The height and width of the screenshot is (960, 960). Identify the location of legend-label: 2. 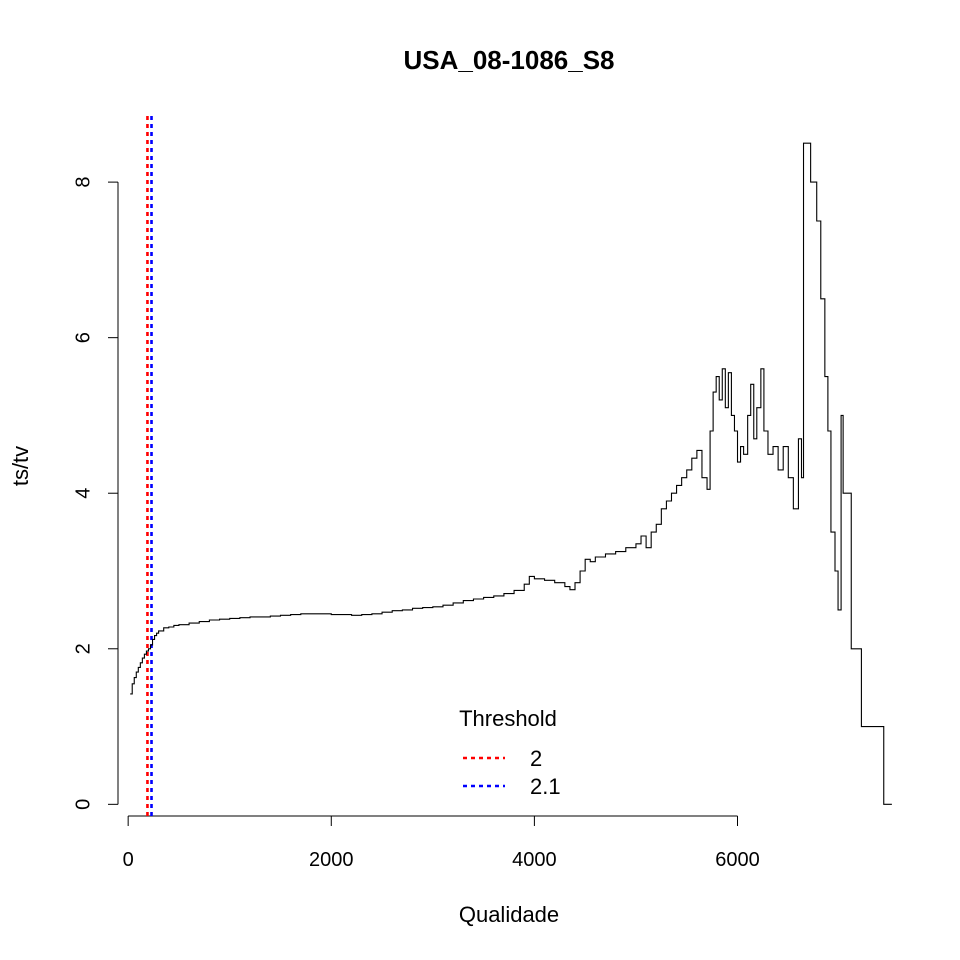
(536, 758).